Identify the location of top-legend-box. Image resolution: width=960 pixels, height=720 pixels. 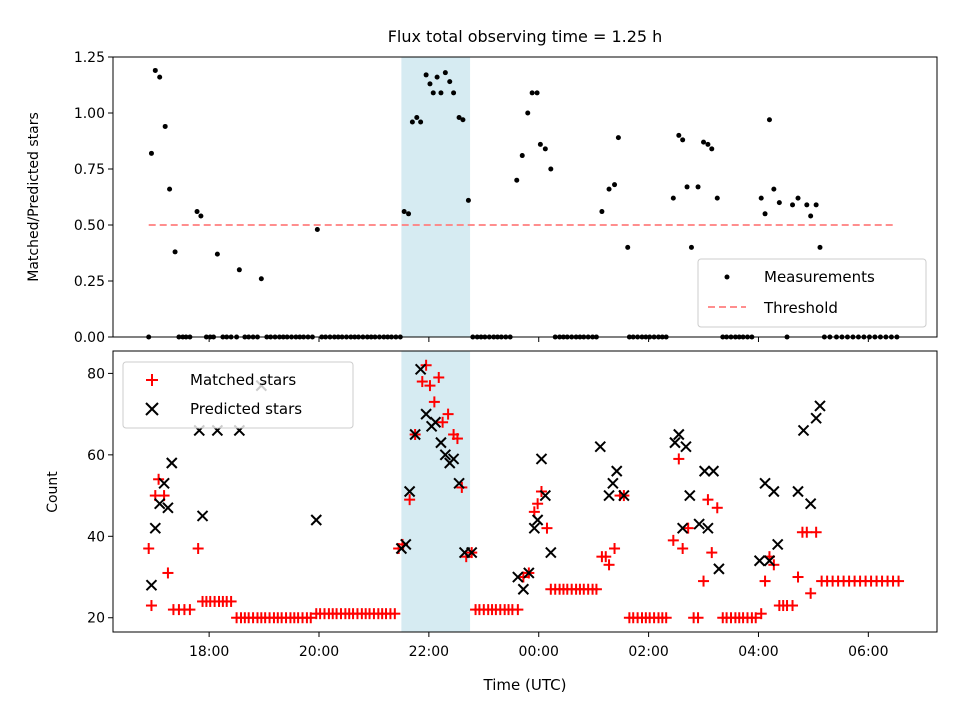
(812, 293).